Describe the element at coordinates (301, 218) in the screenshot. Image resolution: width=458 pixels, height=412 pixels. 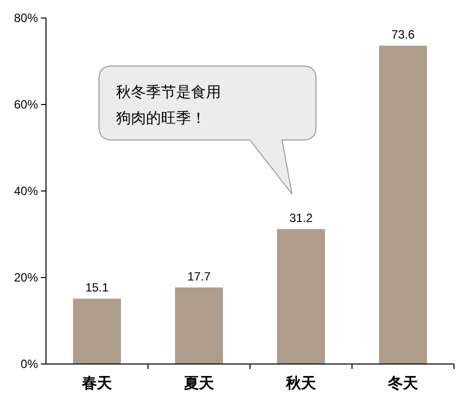
I see `data-label: 31.2` at that location.